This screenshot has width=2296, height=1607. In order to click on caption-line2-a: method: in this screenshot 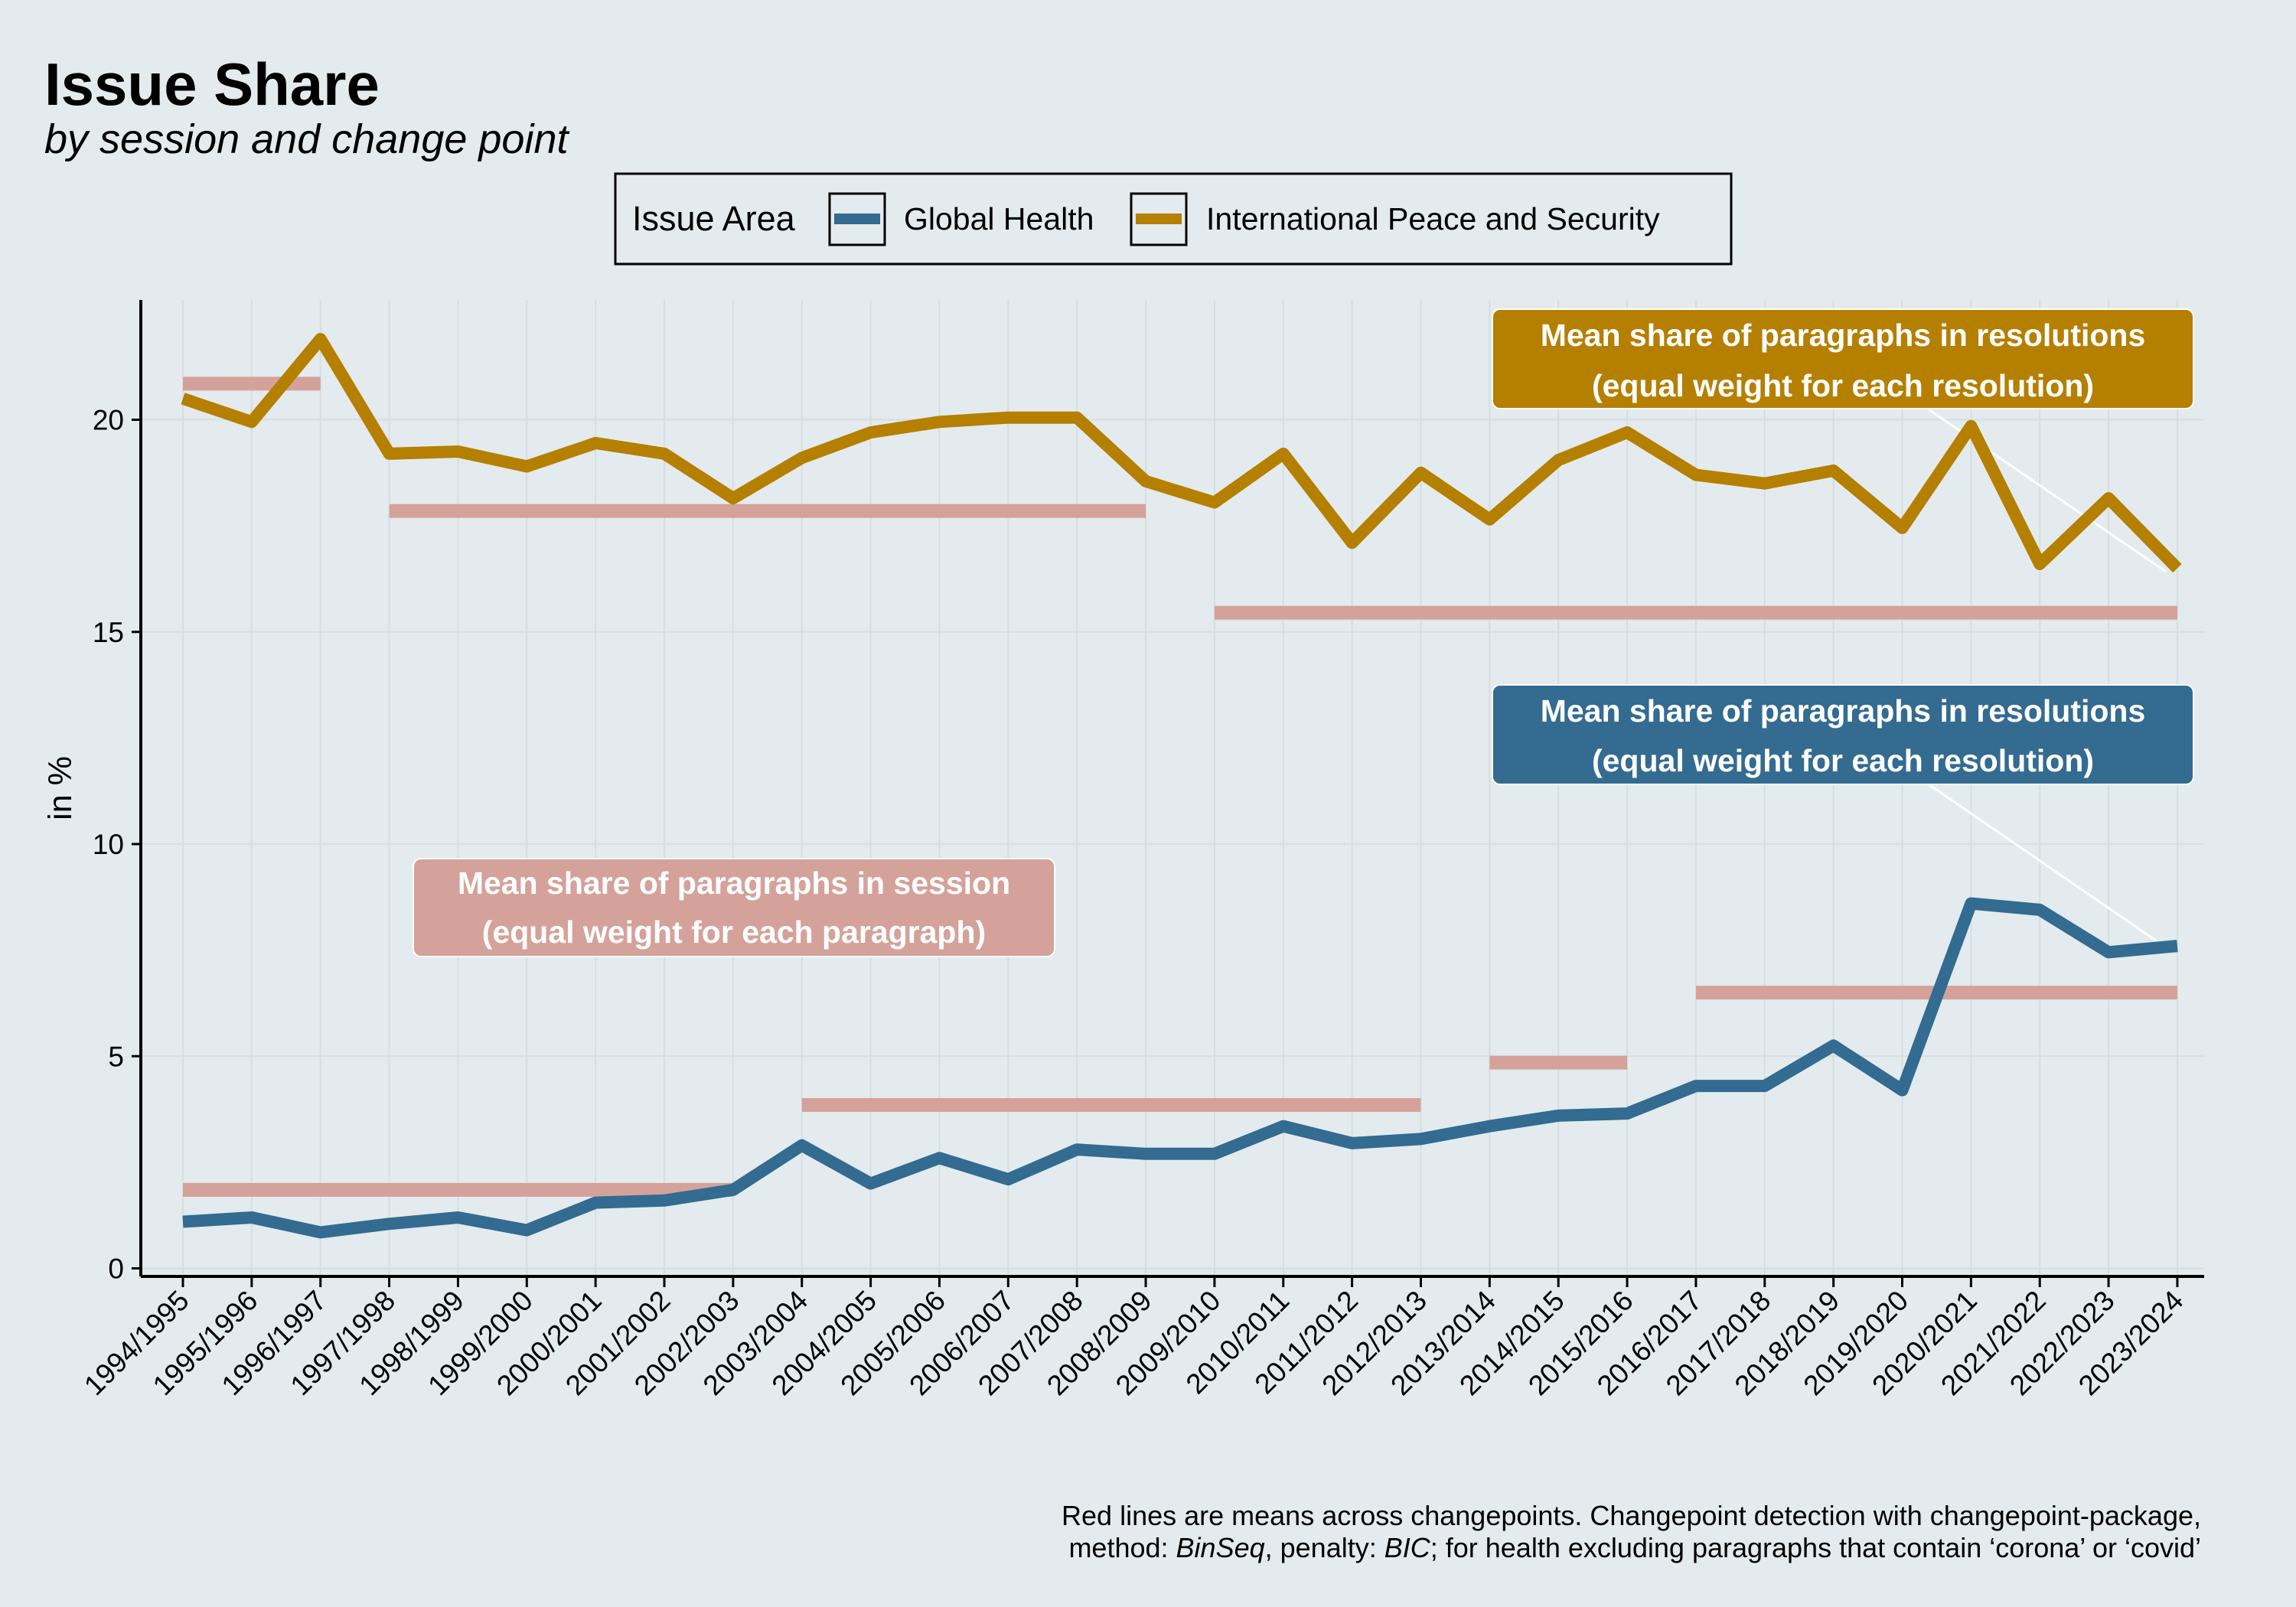, I will do `click(1122, 1547)`.